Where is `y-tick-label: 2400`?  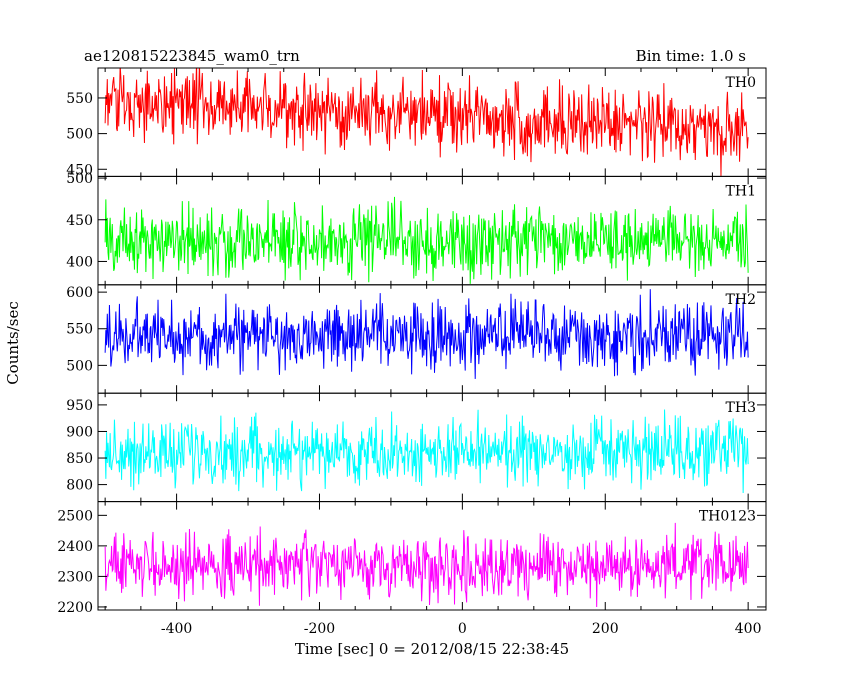 y-tick-label: 2400 is located at coordinates (75, 547).